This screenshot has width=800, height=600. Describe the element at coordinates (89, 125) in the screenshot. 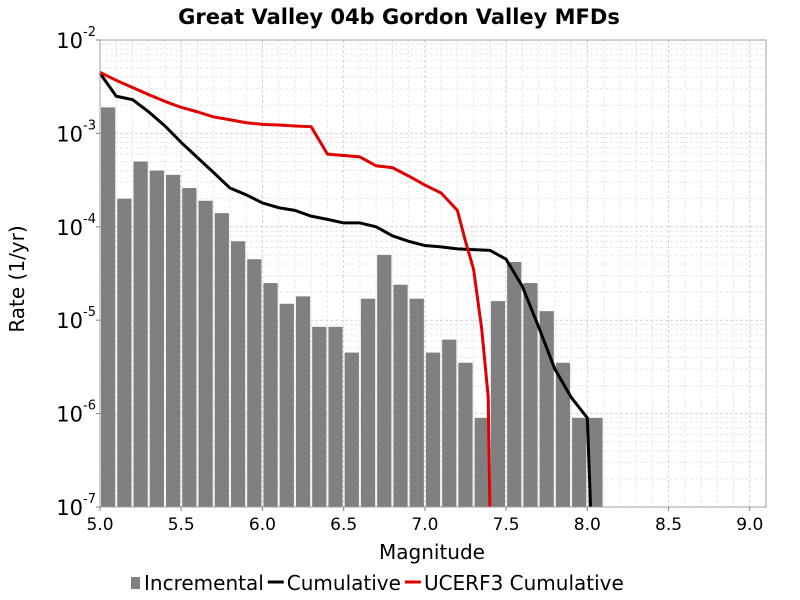

I see `y-tick-exponent: -3` at that location.